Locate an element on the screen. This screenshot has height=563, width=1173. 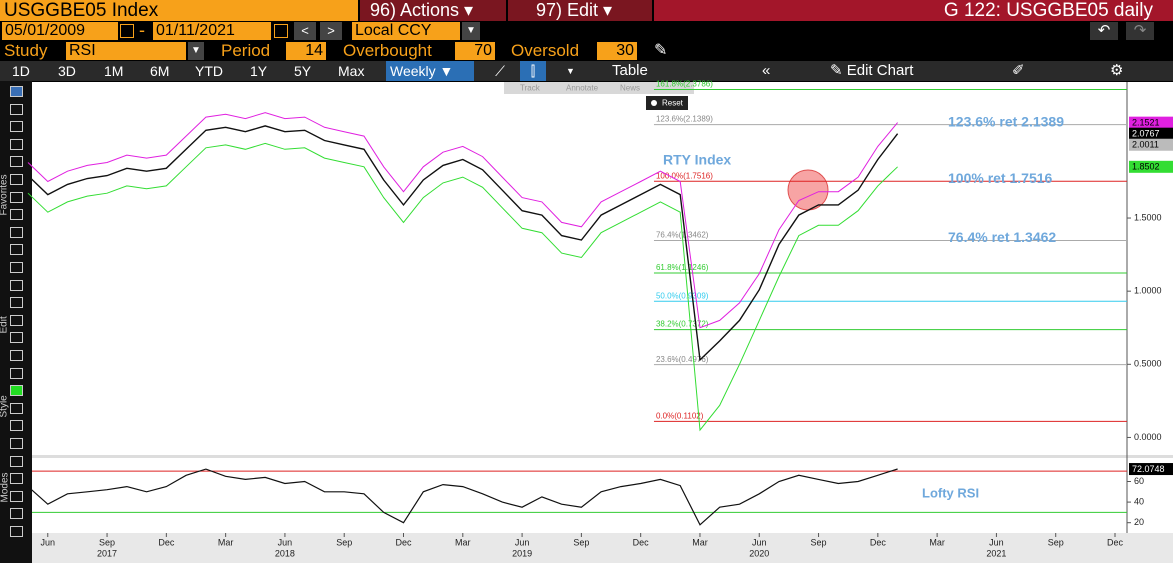
reset-icon is located at coordinates (654, 103).